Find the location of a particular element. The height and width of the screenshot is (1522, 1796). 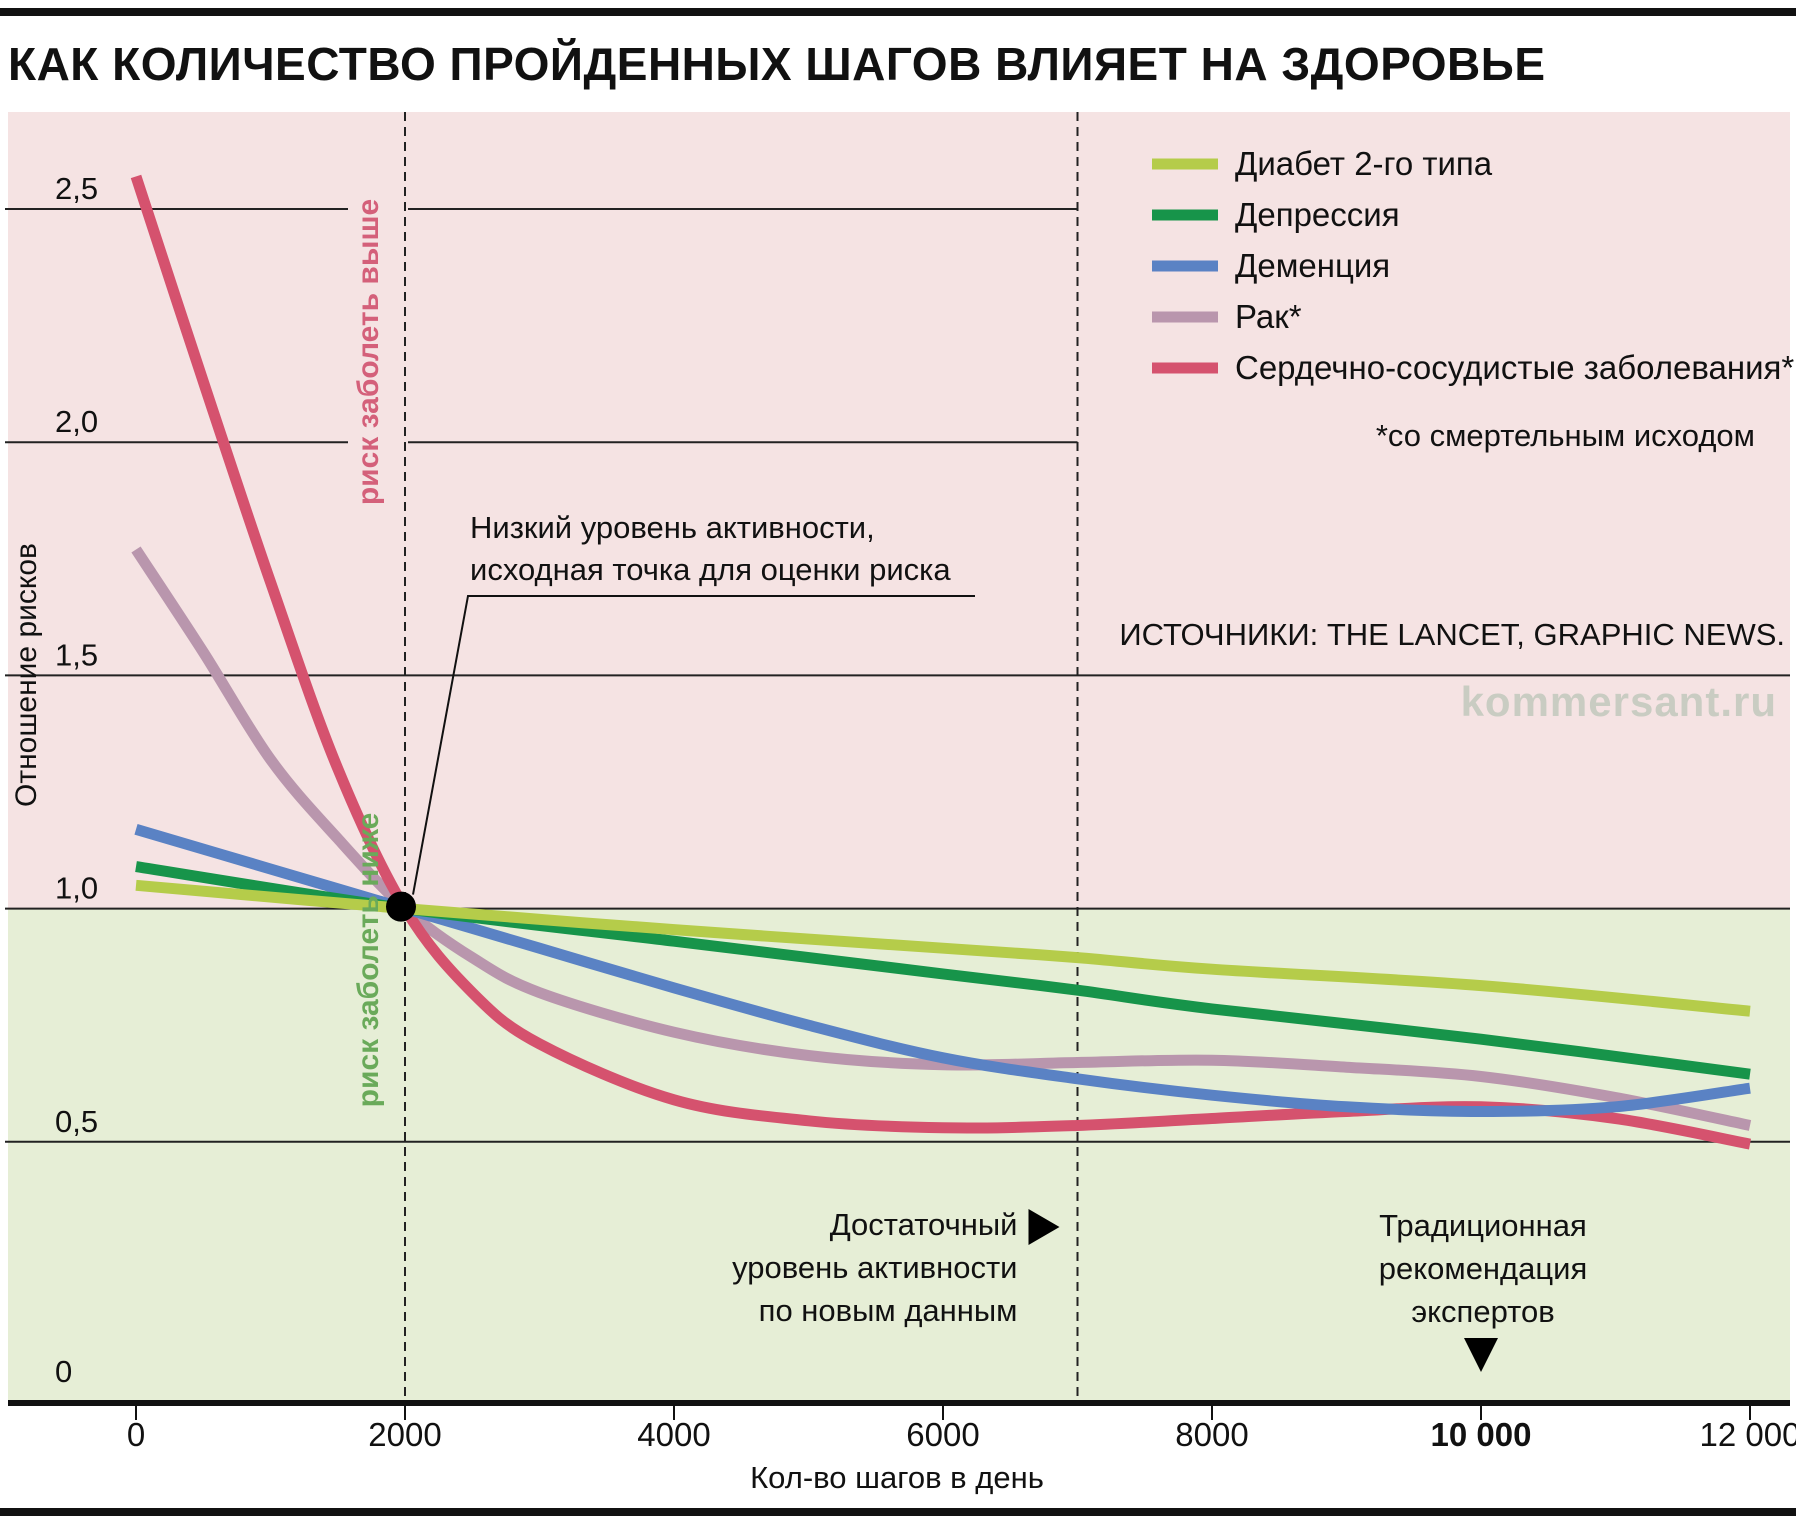

traditional-arrow-icon is located at coordinates (1481, 1355).